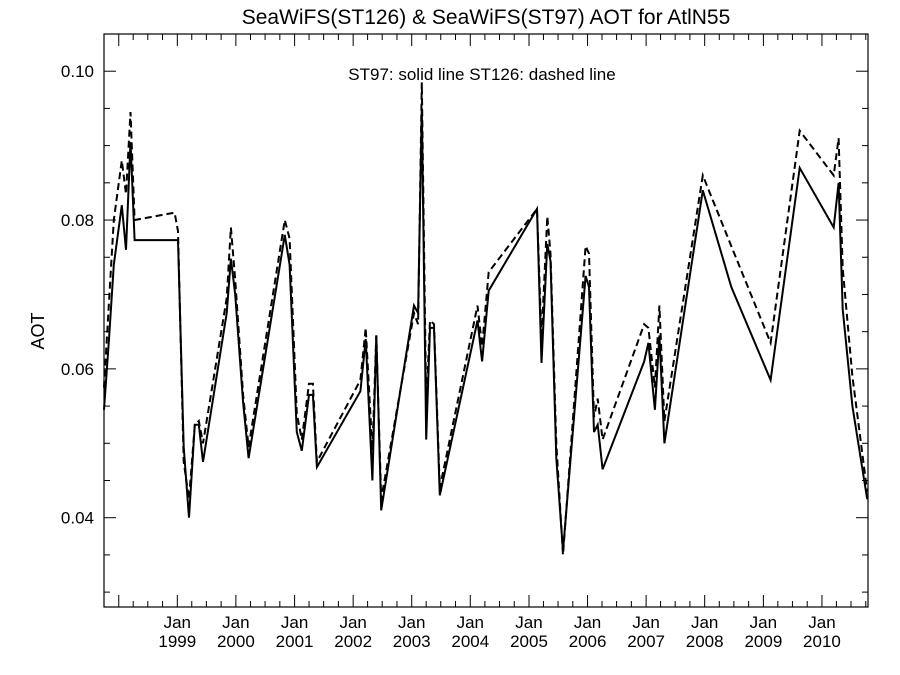 The image size is (900, 675). What do you see at coordinates (38, 330) in the screenshot?
I see `y-axis-label: AOT` at bounding box center [38, 330].